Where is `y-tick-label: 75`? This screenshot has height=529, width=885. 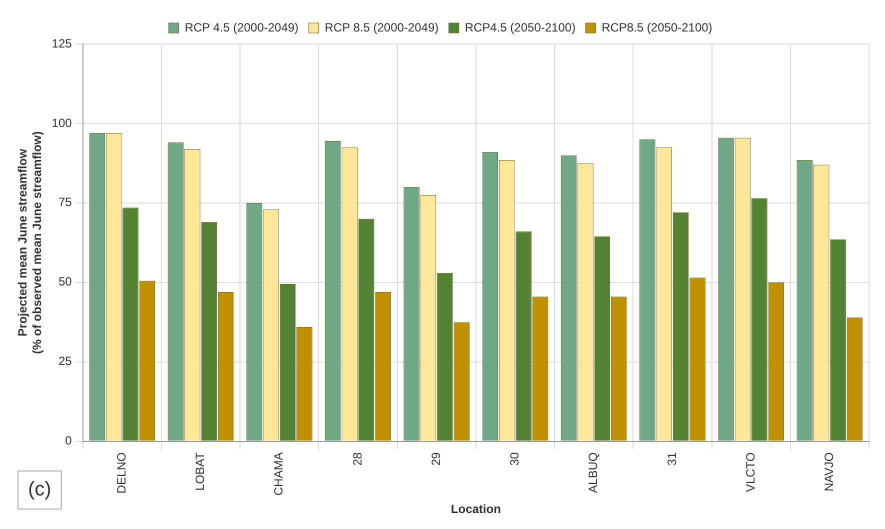
y-tick-label: 75 is located at coordinates (65, 202).